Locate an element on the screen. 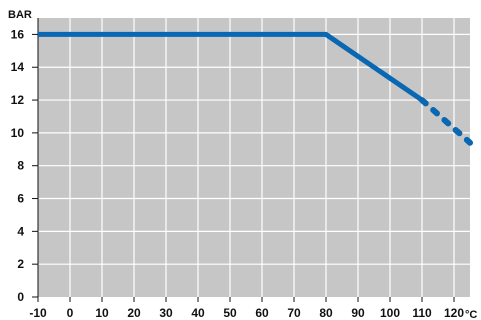 Image resolution: width=481 pixels, height=320 pixels. y-tick-label: 14 is located at coordinates (18, 67).